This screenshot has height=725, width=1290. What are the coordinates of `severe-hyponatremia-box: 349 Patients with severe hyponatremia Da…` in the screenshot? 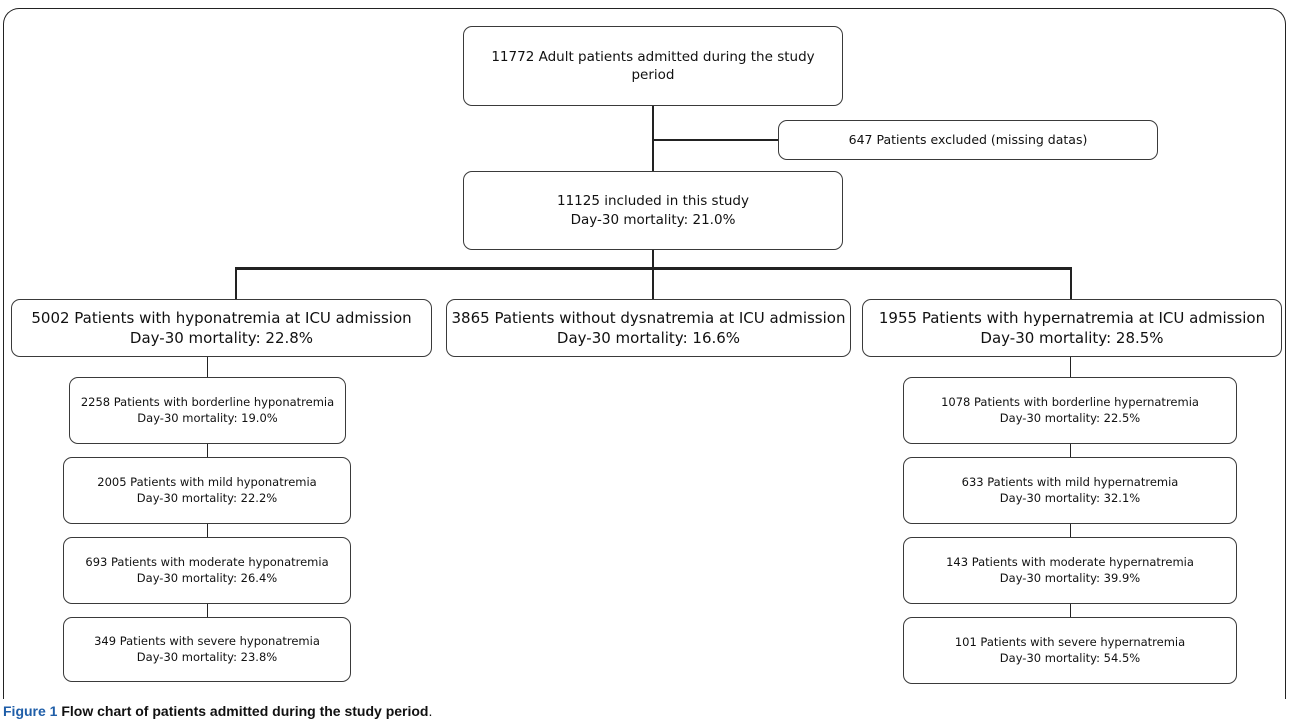 It's located at (207, 649).